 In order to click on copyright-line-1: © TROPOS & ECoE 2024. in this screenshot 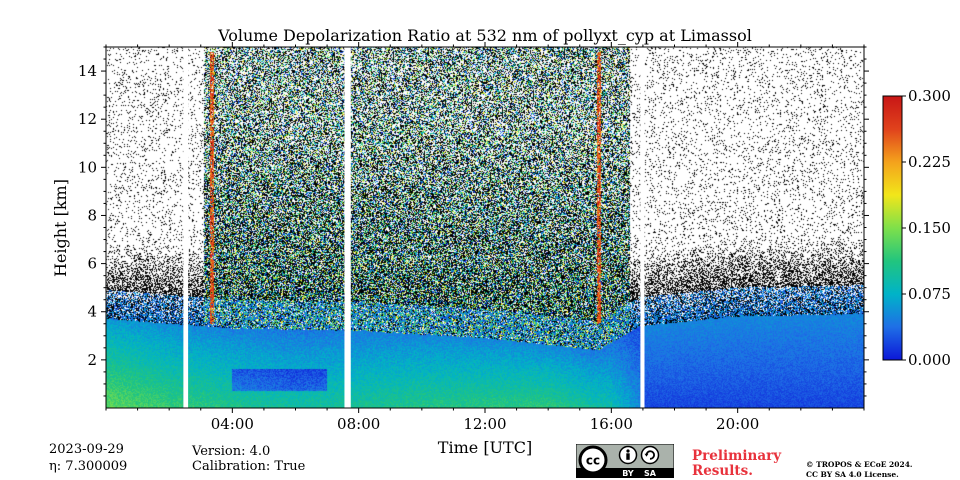, I will do `click(859, 464)`.